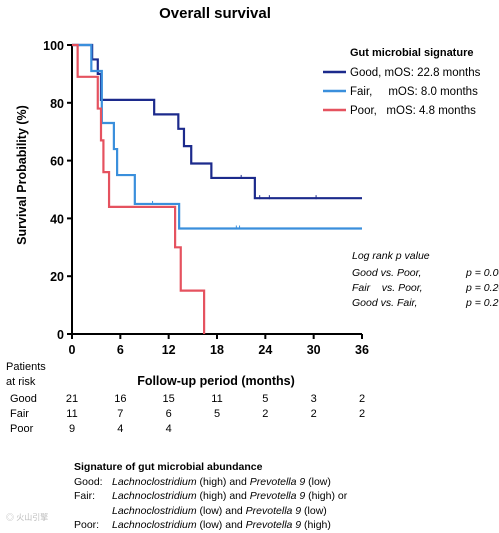  Describe the element at coordinates (87, 525) in the screenshot. I see `footnote-poor-label: Poor:` at that location.